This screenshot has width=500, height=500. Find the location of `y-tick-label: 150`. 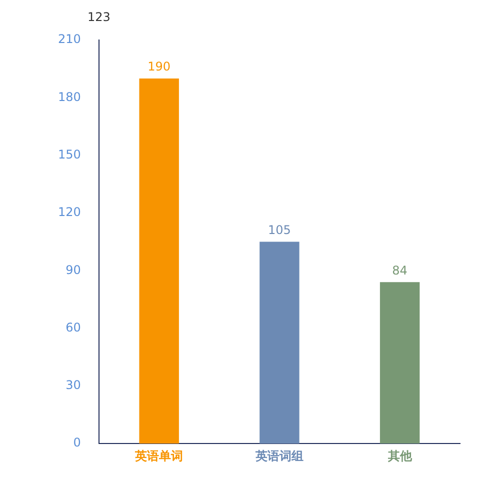

y-tick-label: 150 is located at coordinates (69, 154).